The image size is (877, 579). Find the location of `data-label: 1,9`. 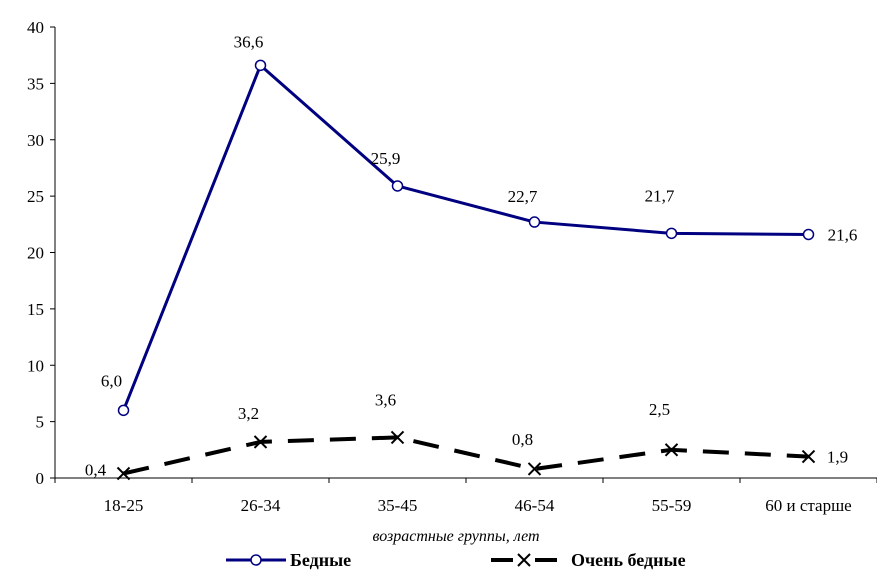

data-label: 1,9 is located at coordinates (837, 457).